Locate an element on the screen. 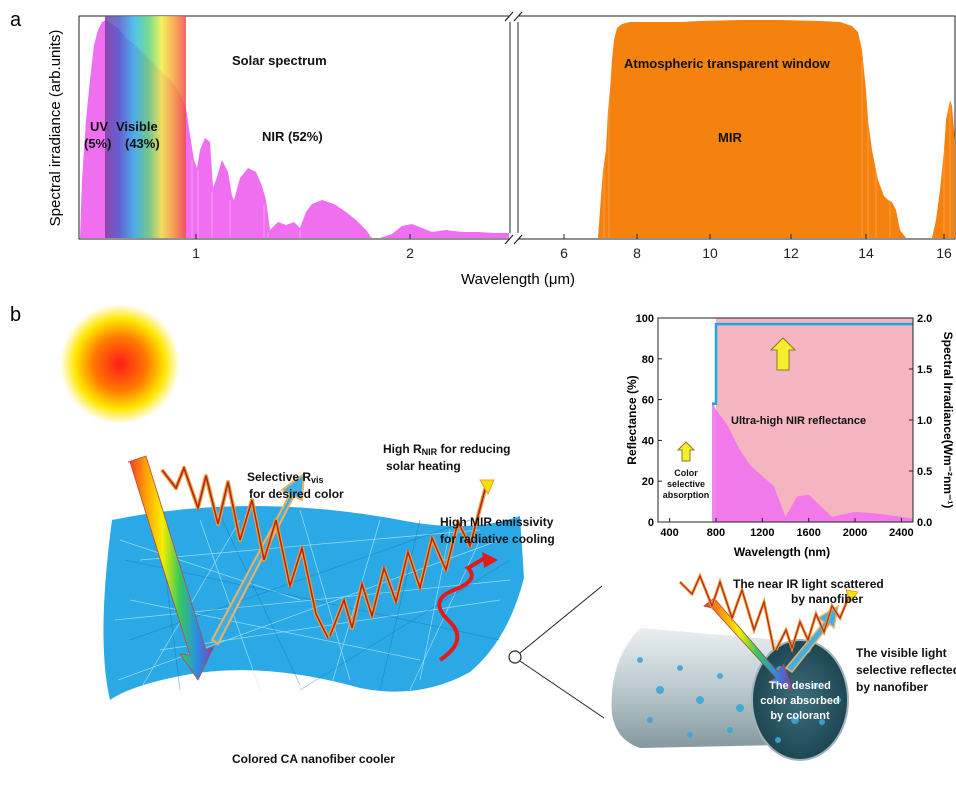 The height and width of the screenshot is (786, 956). panel-a-right-axes is located at coordinates (736, 127).